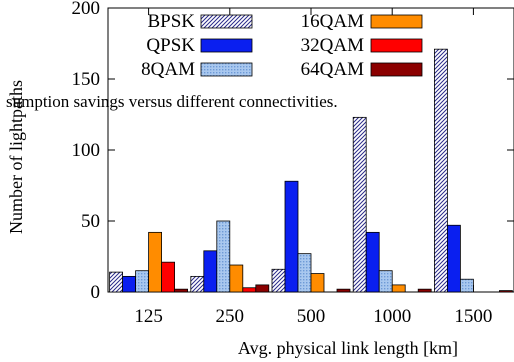 This screenshot has height=362, width=514. I want to click on legend-swatch-bpsk, so click(226, 21).